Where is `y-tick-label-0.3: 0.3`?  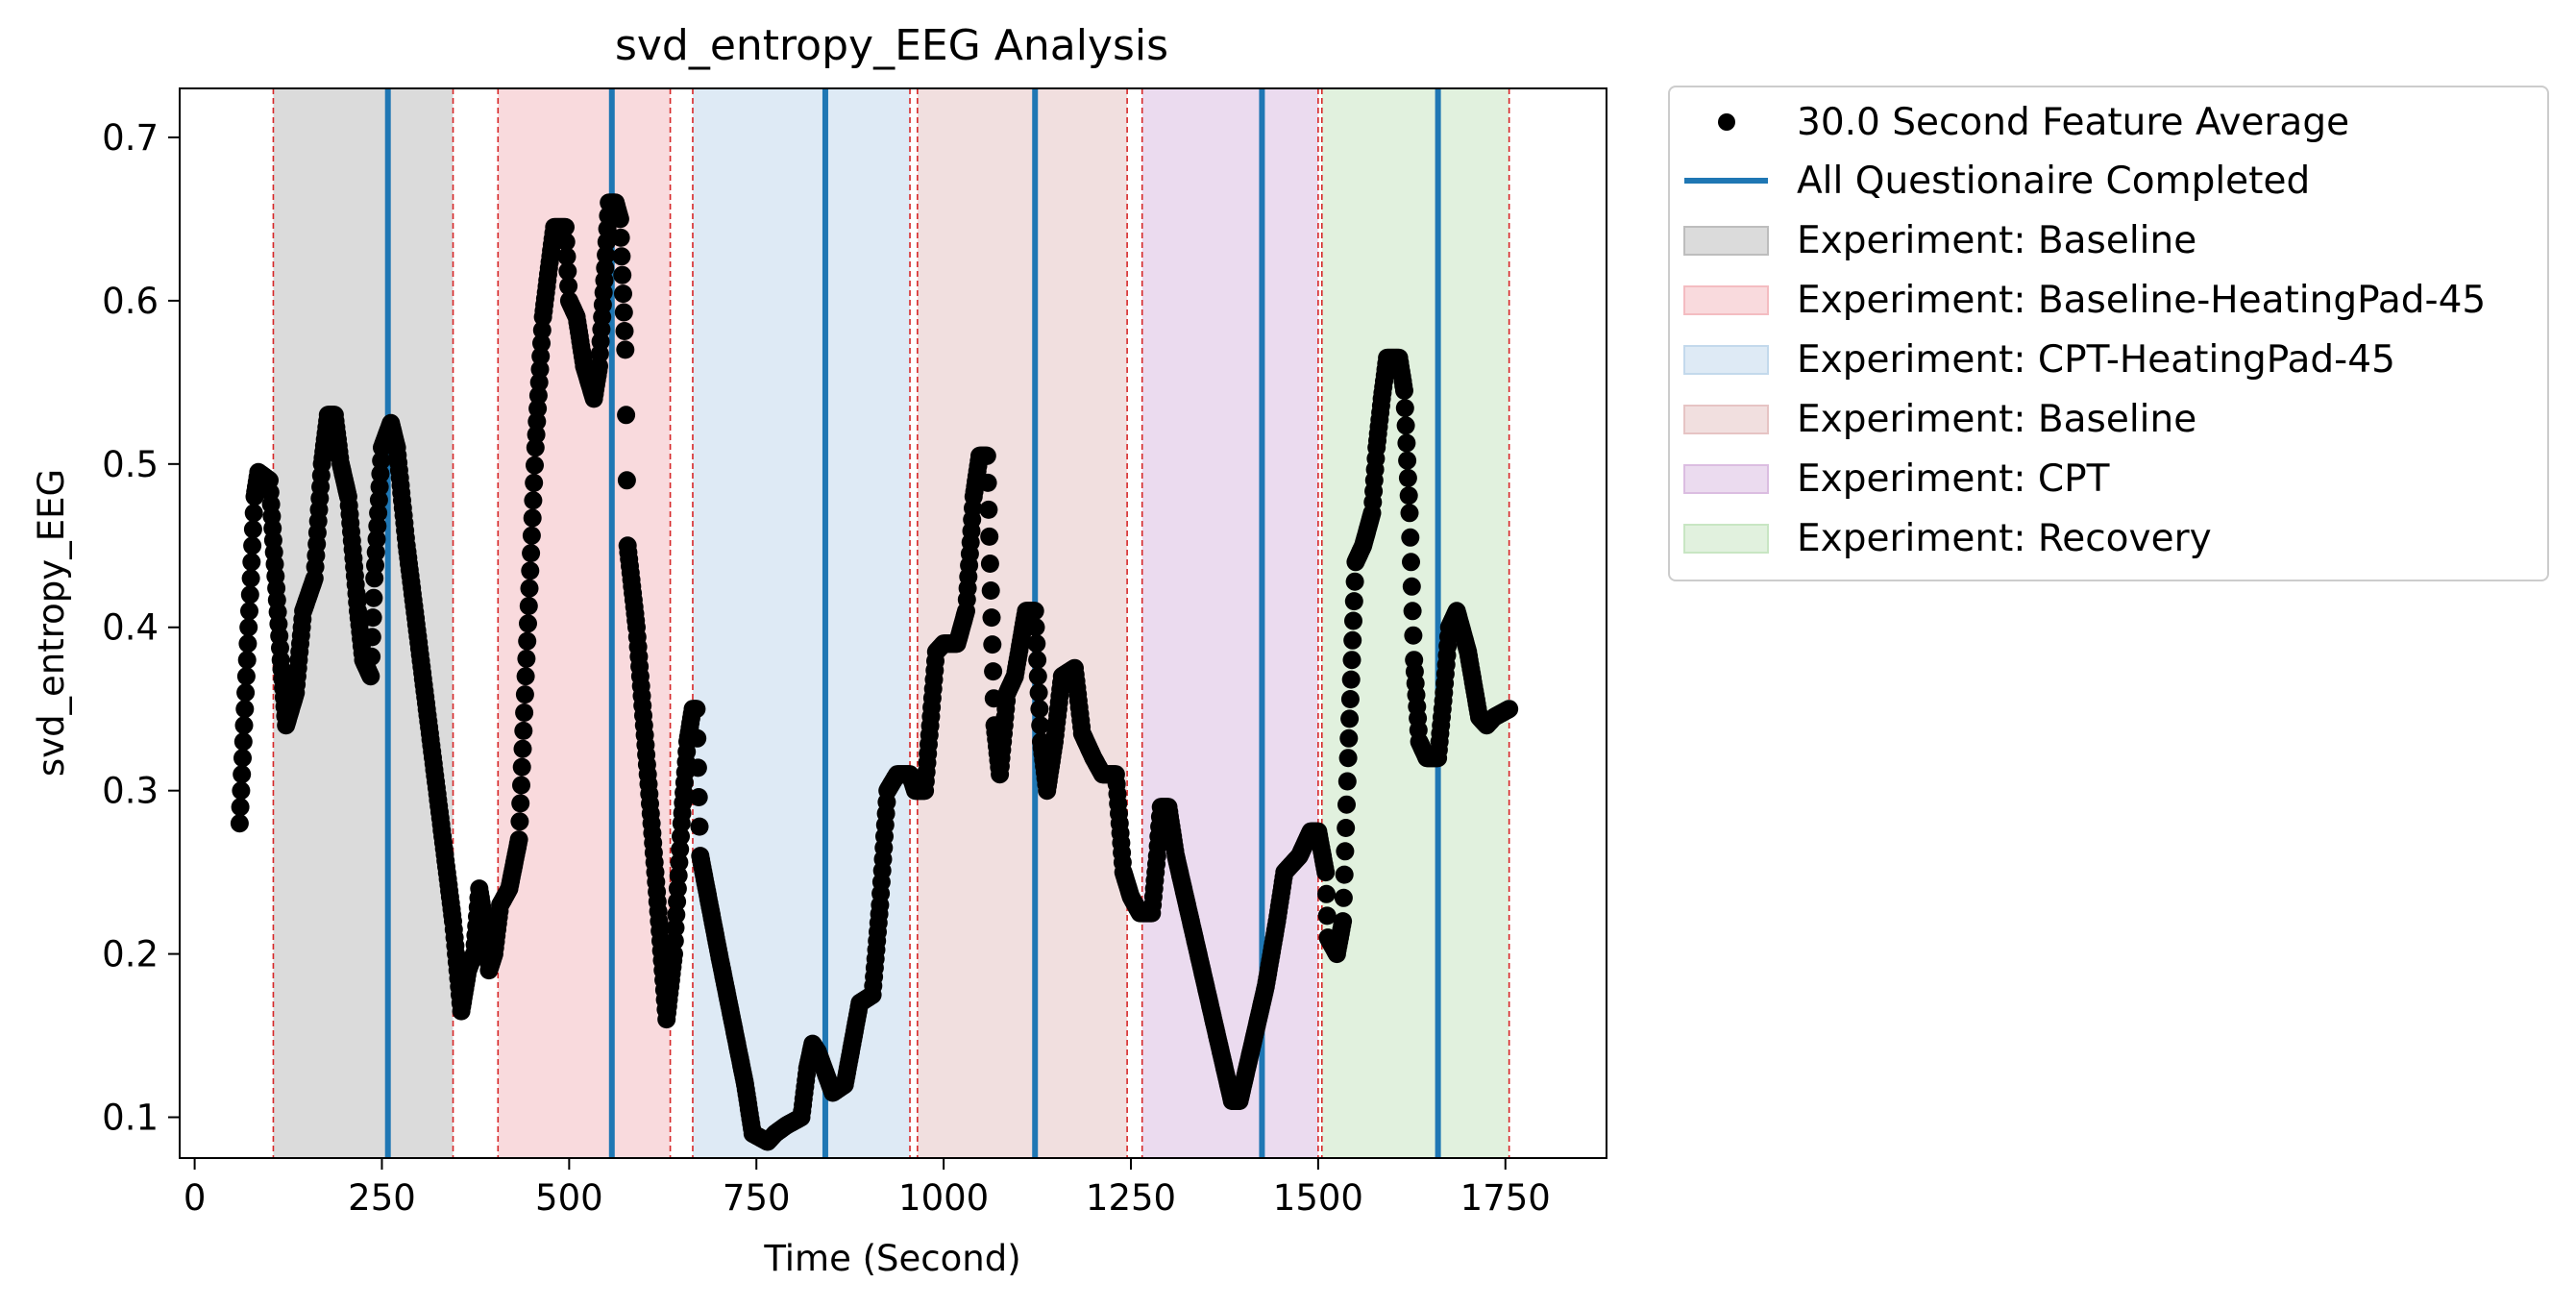
y-tick-label-0.3: 0.3 is located at coordinates (130, 792).